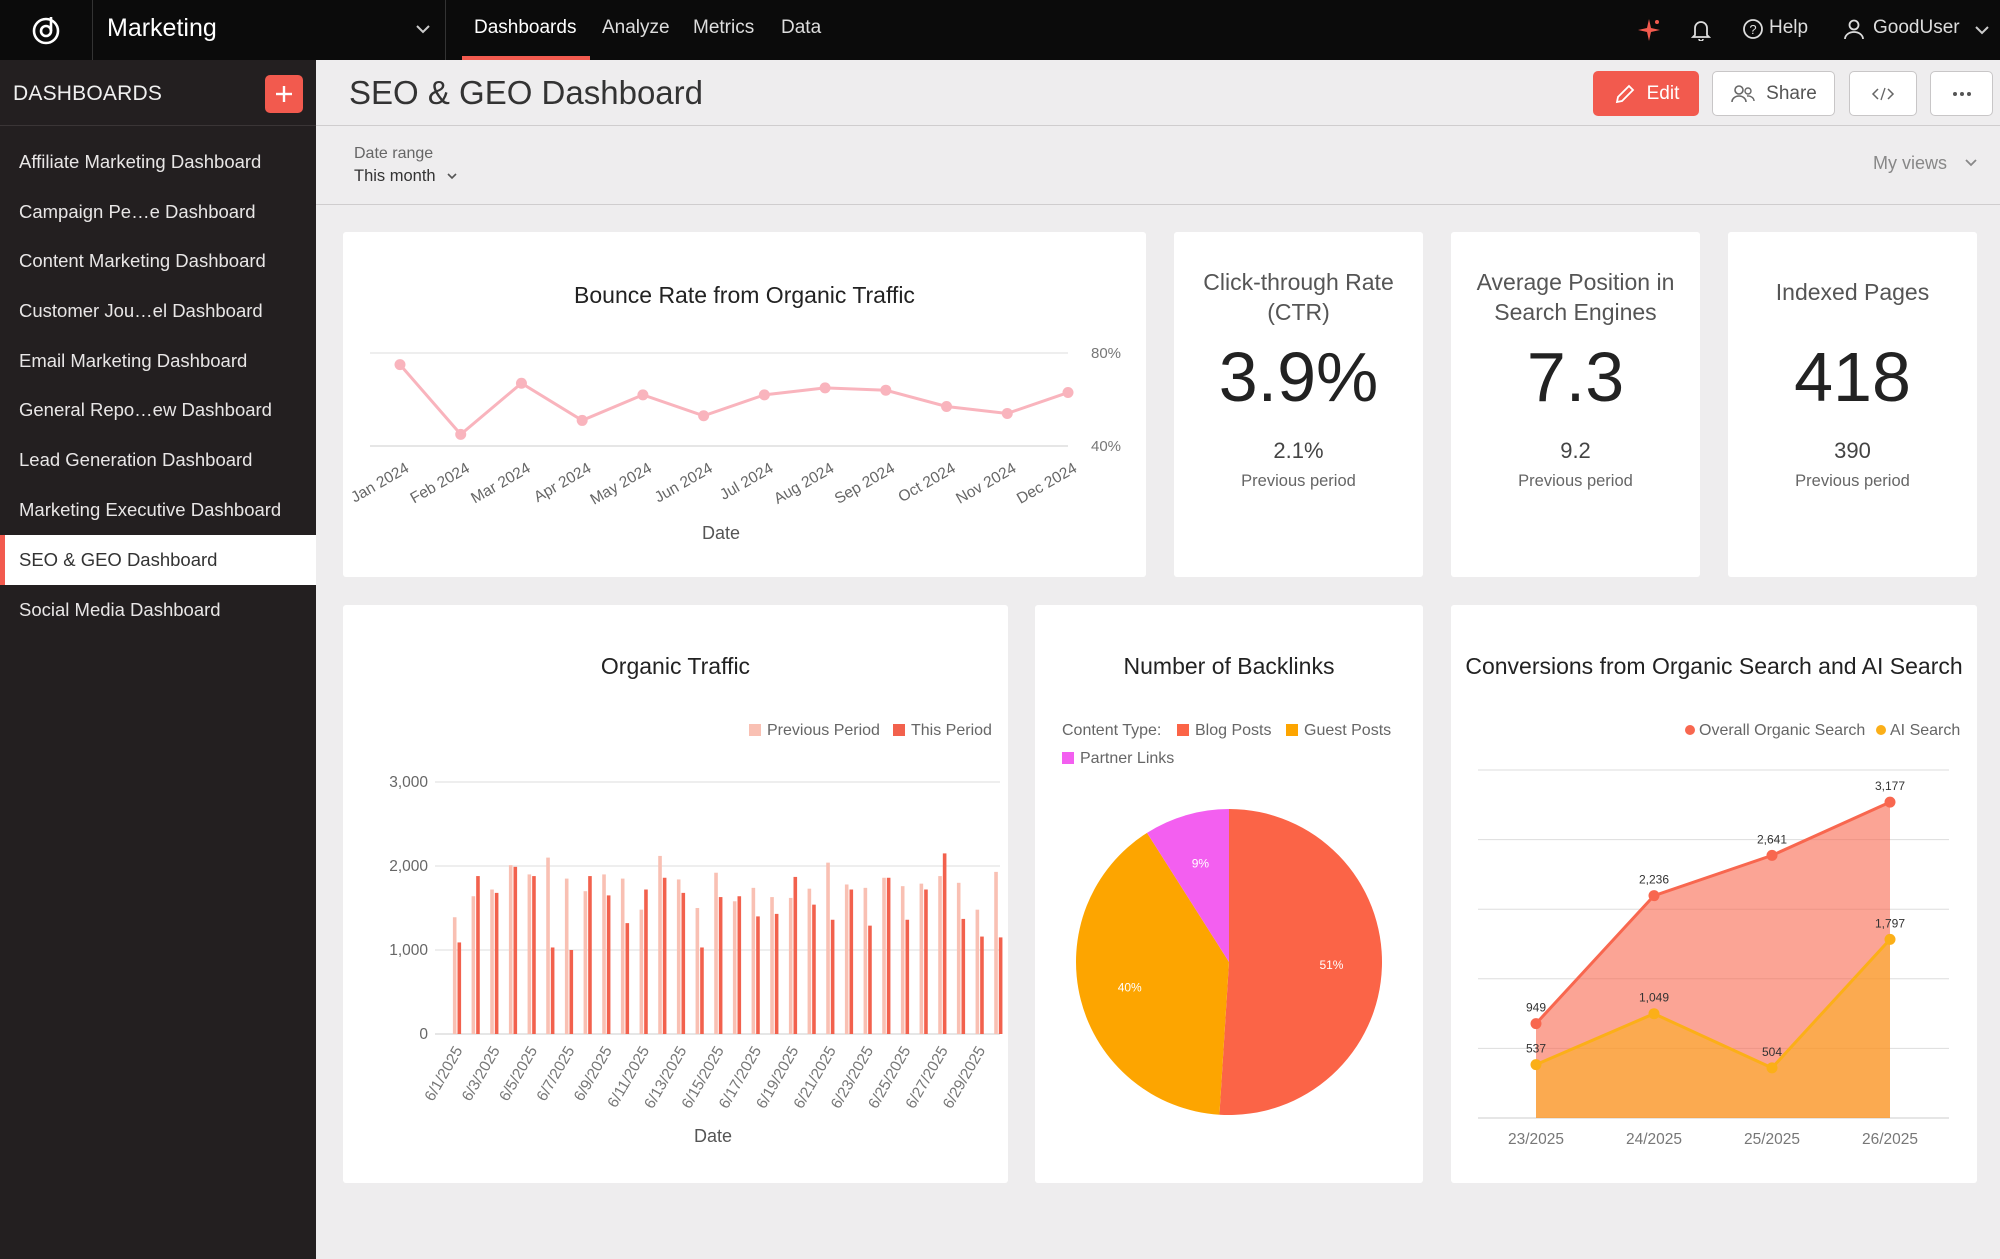 This screenshot has height=1259, width=2000. Describe the element at coordinates (1654, 1139) in the screenshot. I see `x-tick-label: 24/2025` at that location.